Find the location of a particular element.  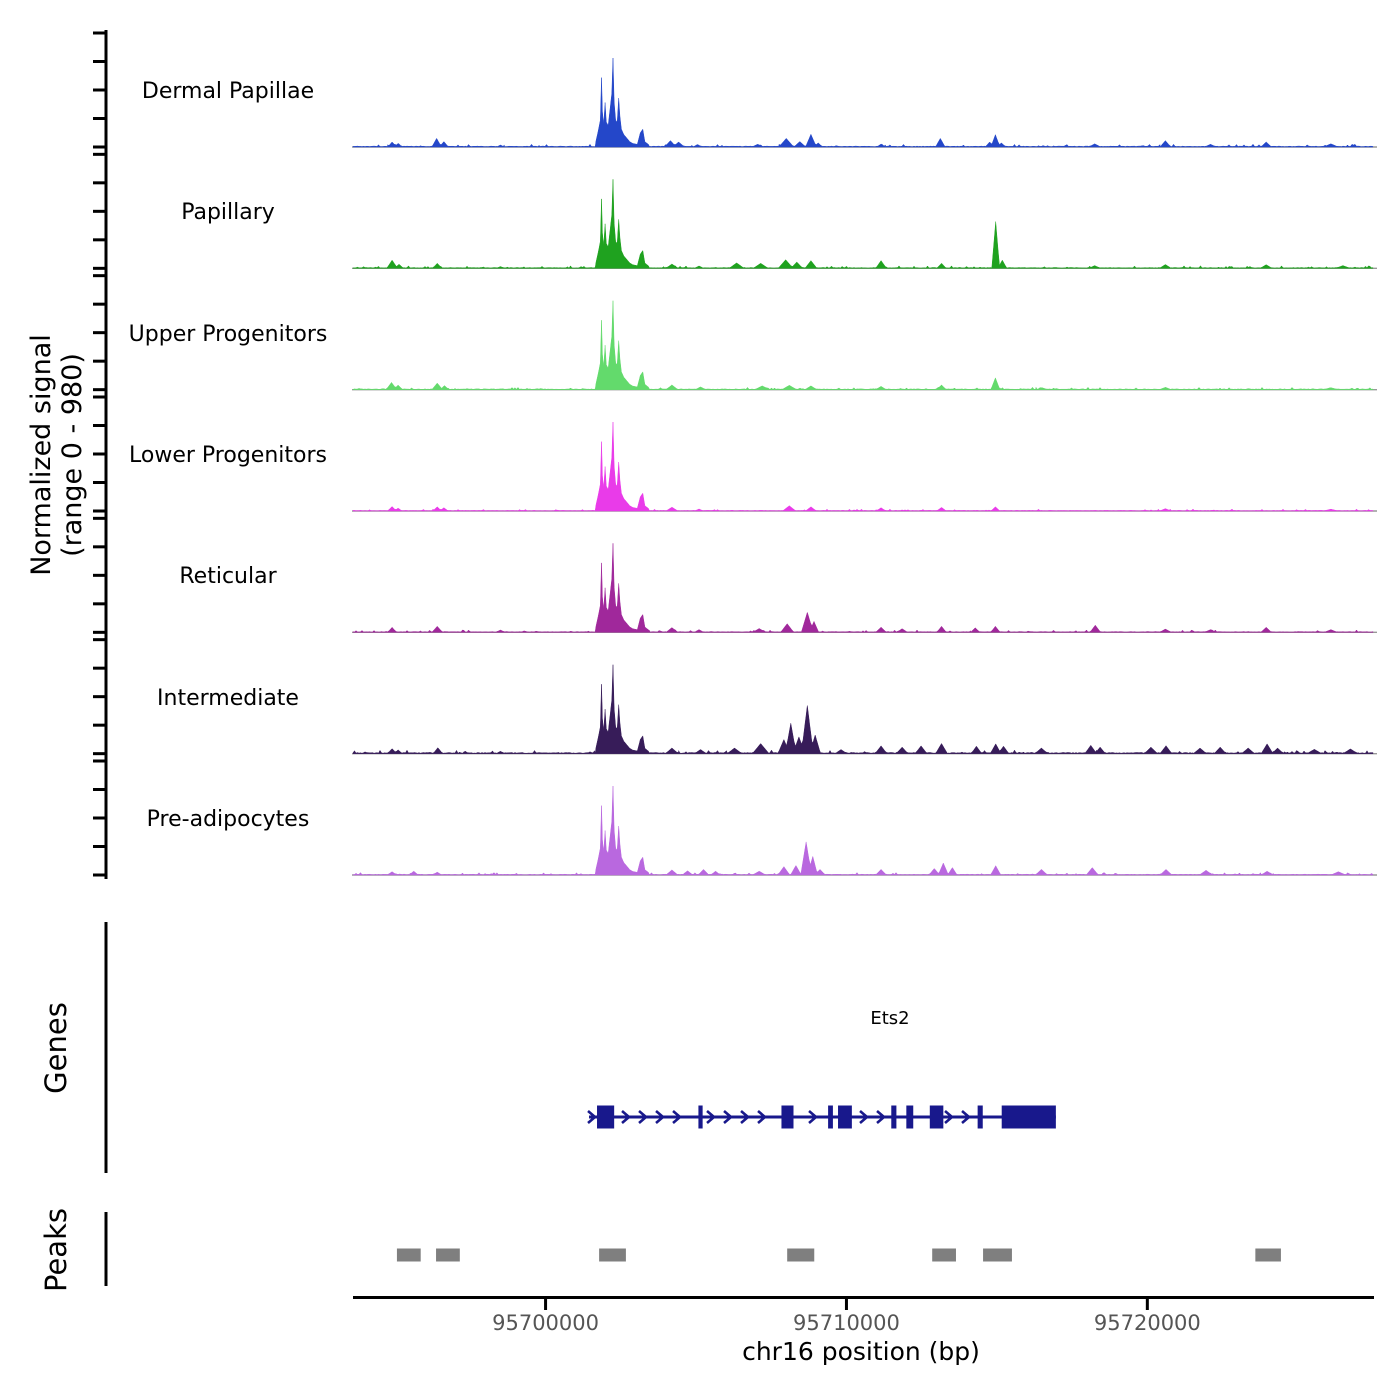

peaks-section-label: Peaks is located at coordinates (56, 1250).